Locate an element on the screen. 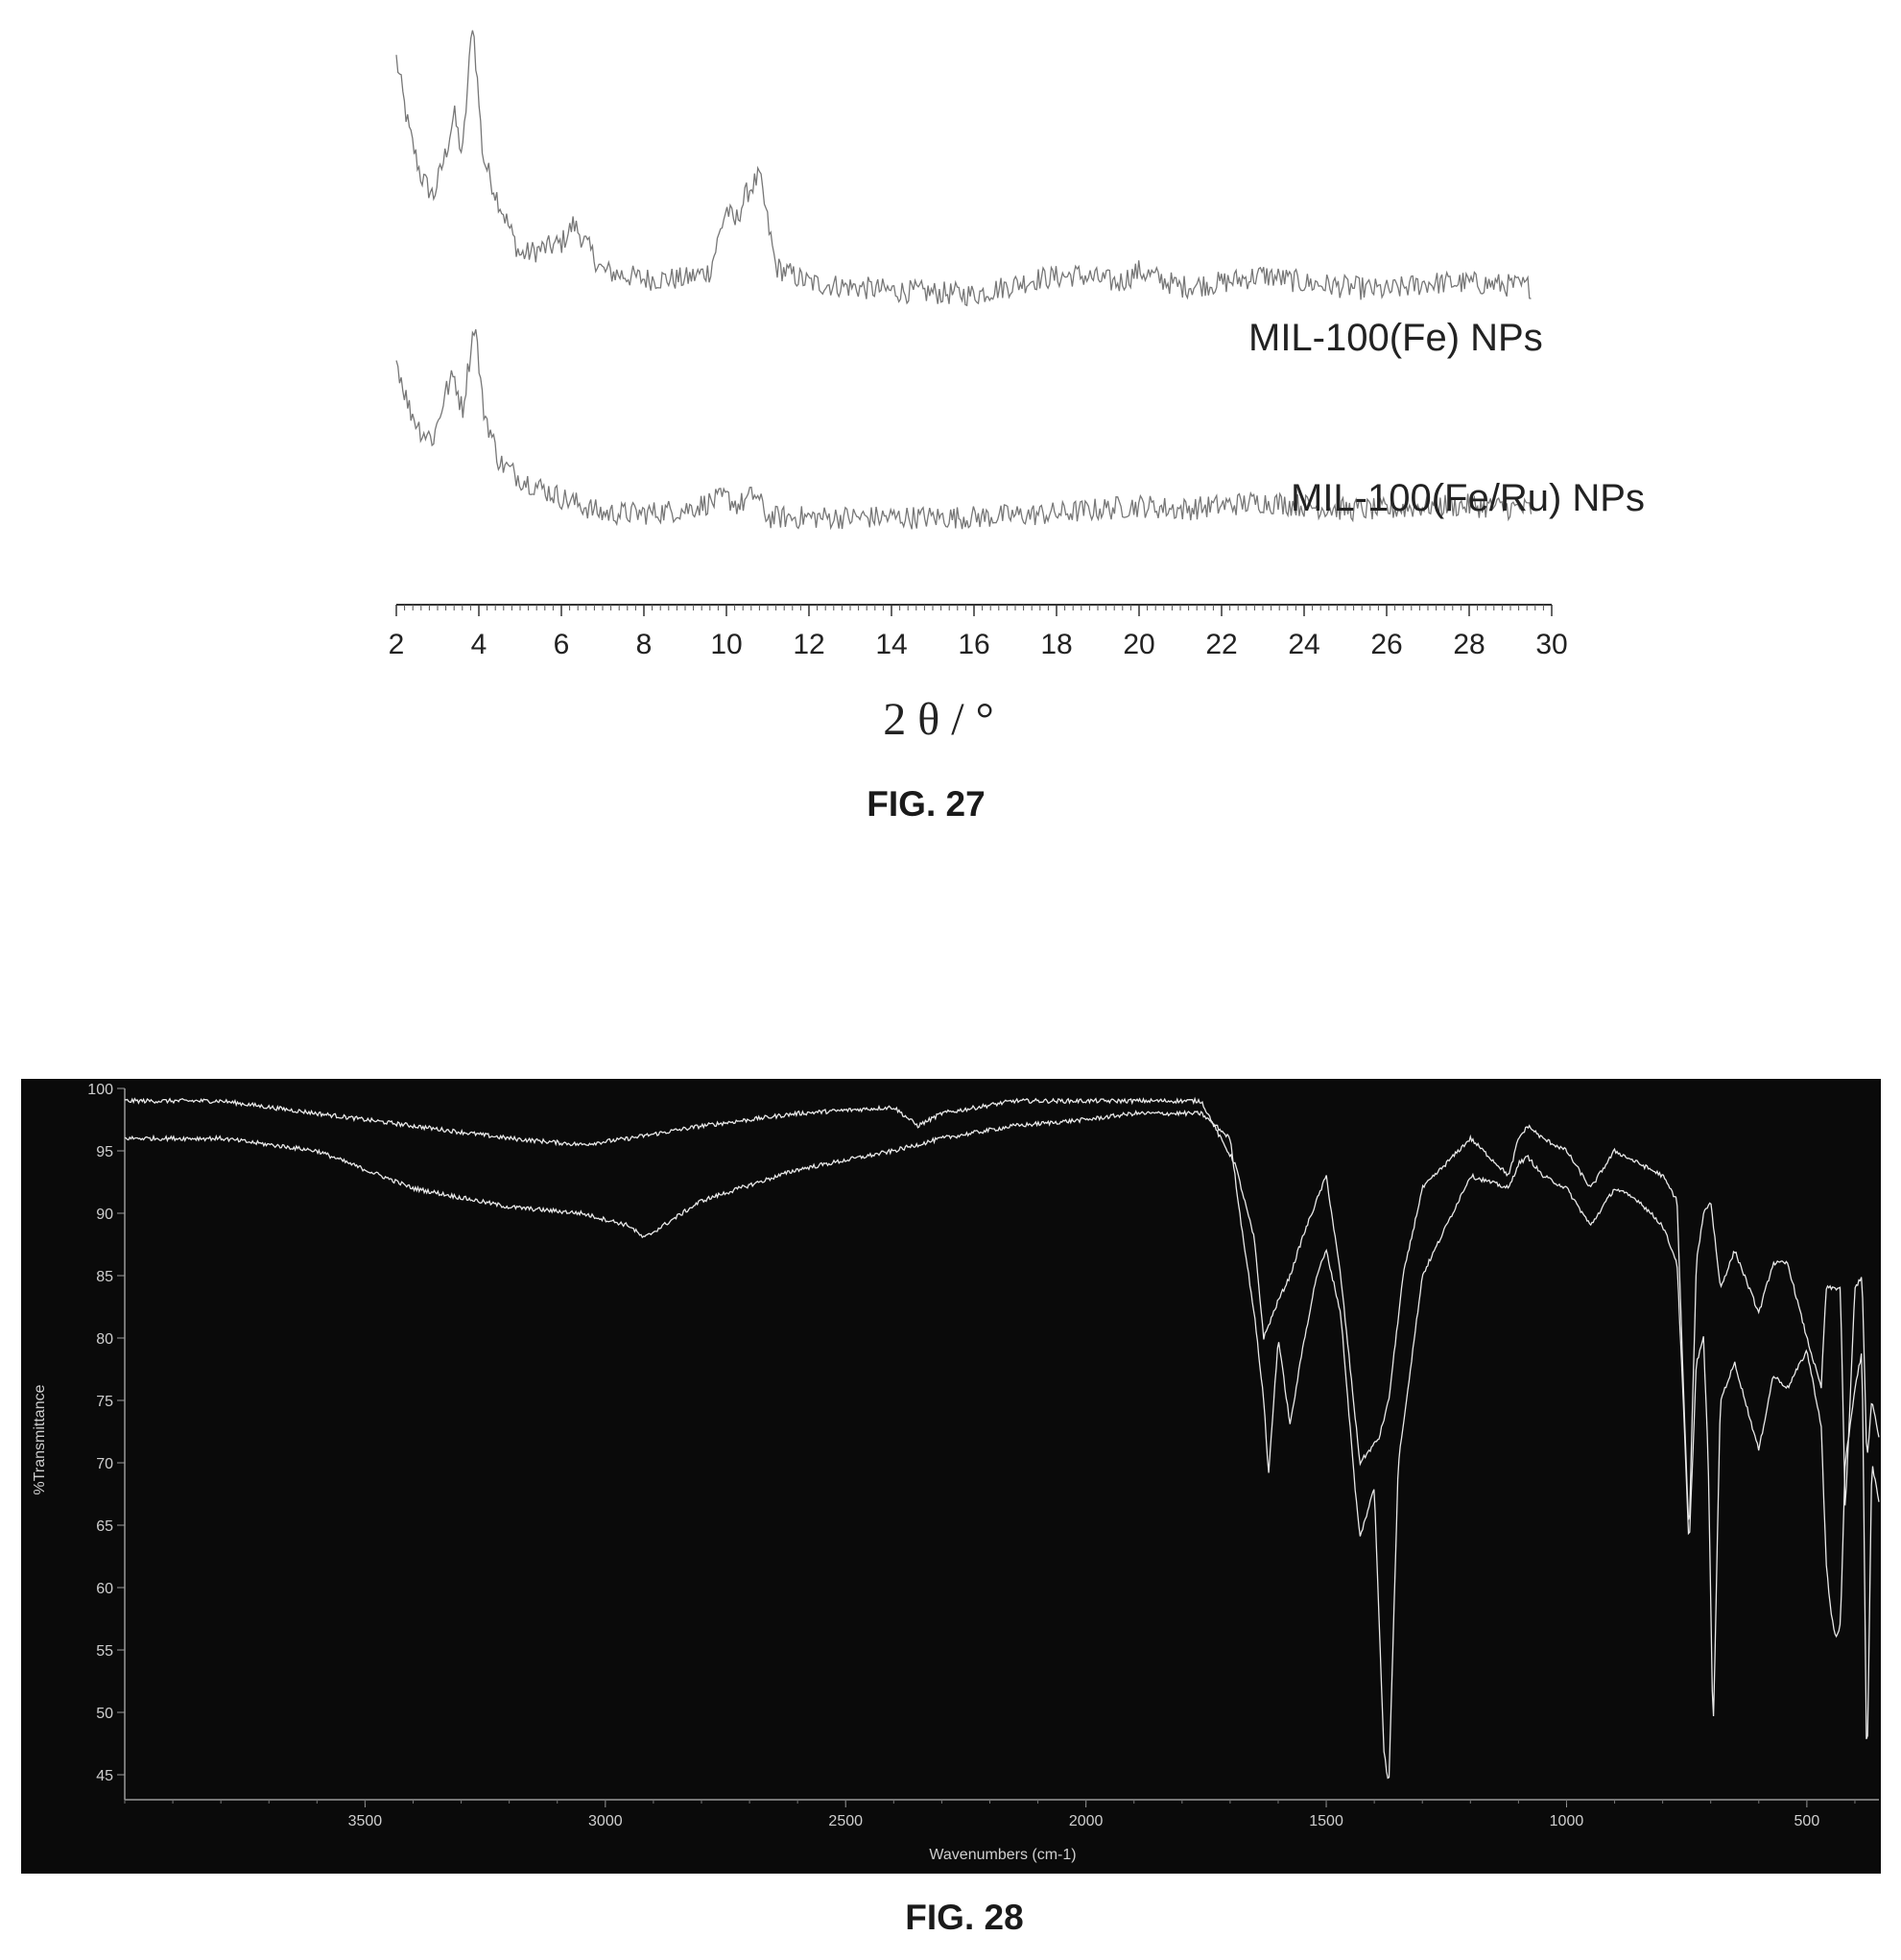 This screenshot has width=1901, height=1960. fig28-caption: FIG. 28 is located at coordinates (964, 1917).